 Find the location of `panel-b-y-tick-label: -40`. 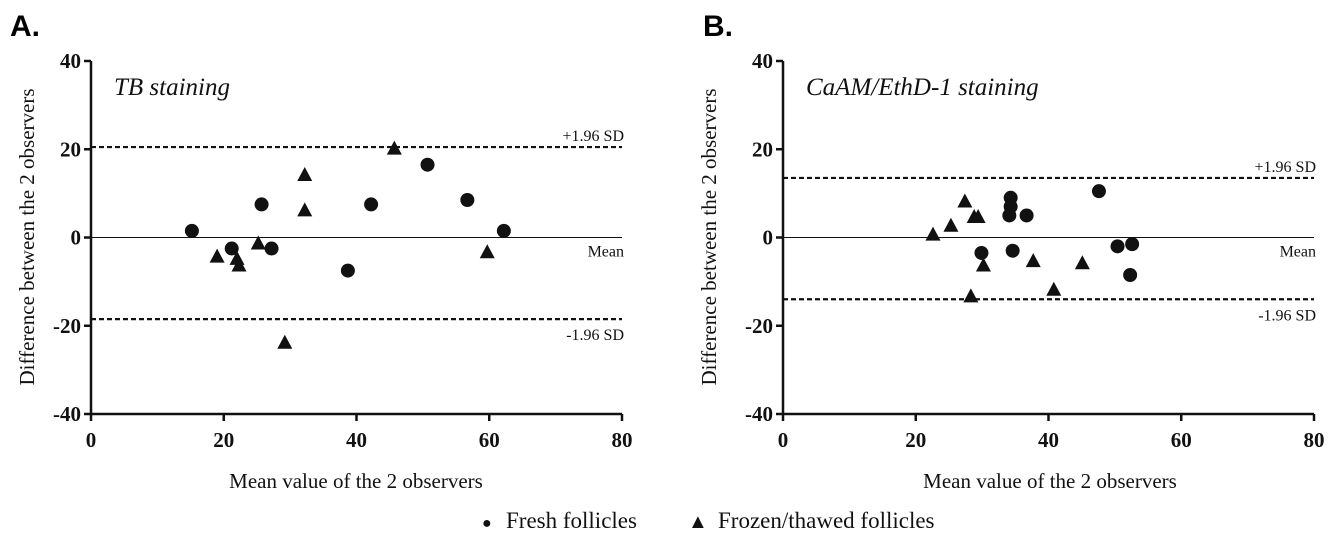

panel-b-y-tick-label: -40 is located at coordinates (759, 414).